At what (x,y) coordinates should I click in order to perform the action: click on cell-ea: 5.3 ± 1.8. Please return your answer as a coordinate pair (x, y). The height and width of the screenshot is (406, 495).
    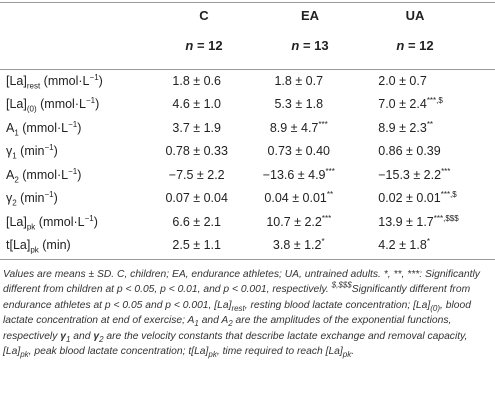
    Looking at the image, I should click on (299, 104).